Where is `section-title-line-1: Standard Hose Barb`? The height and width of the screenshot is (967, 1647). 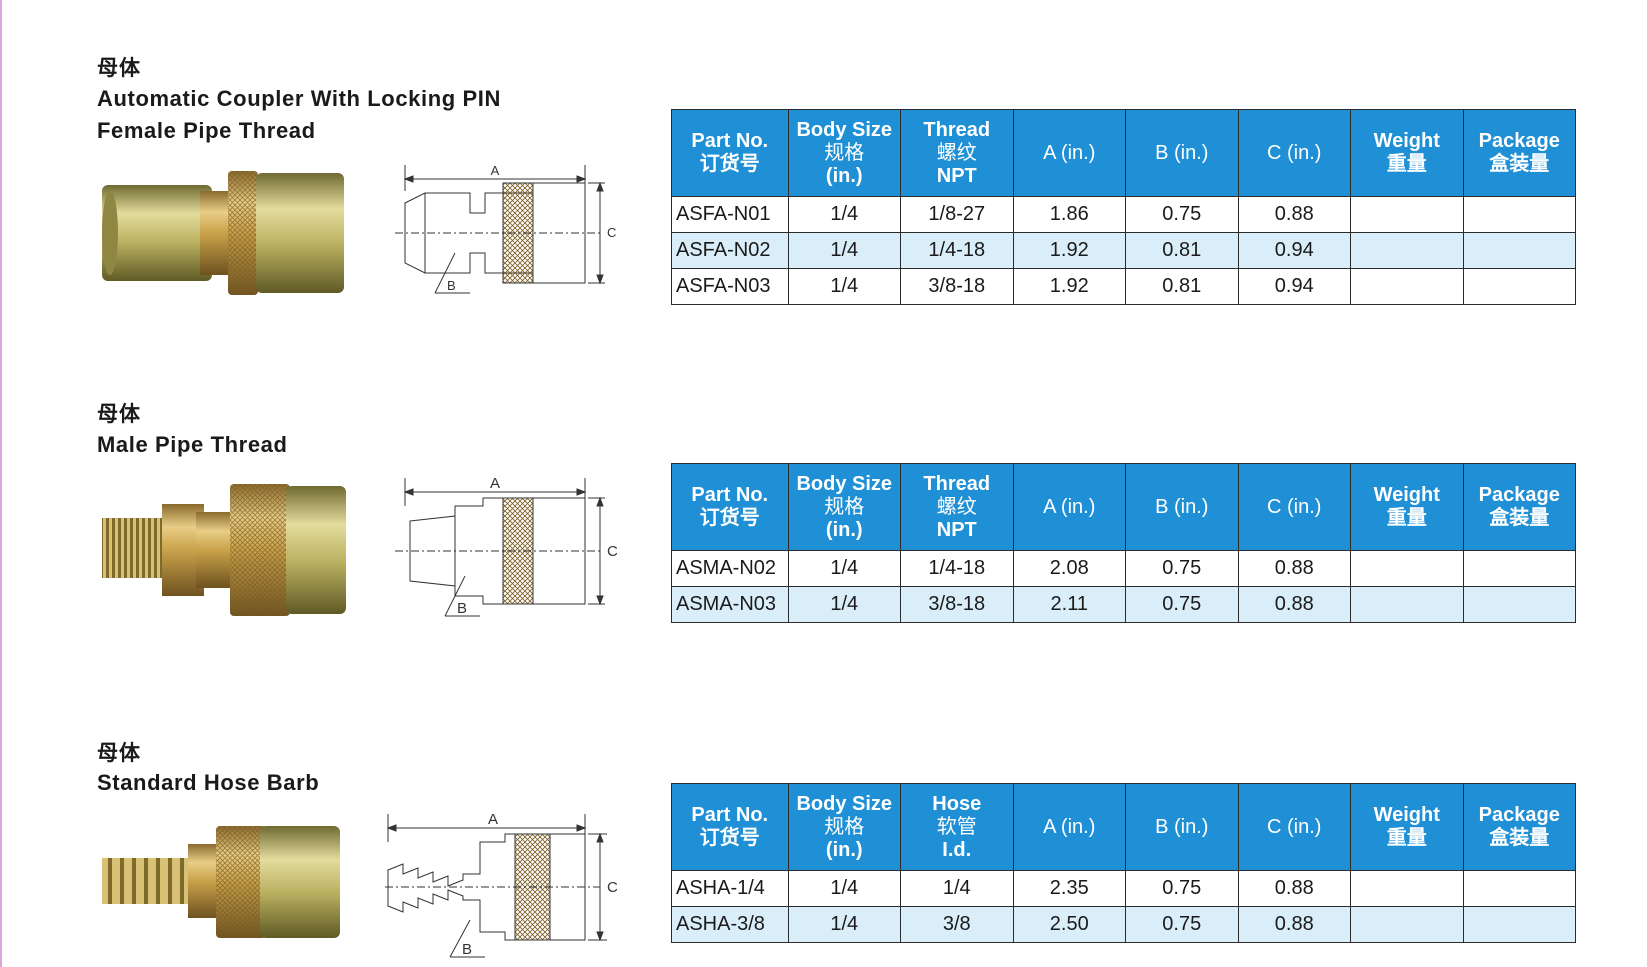 section-title-line-1: Standard Hose Barb is located at coordinates (208, 782).